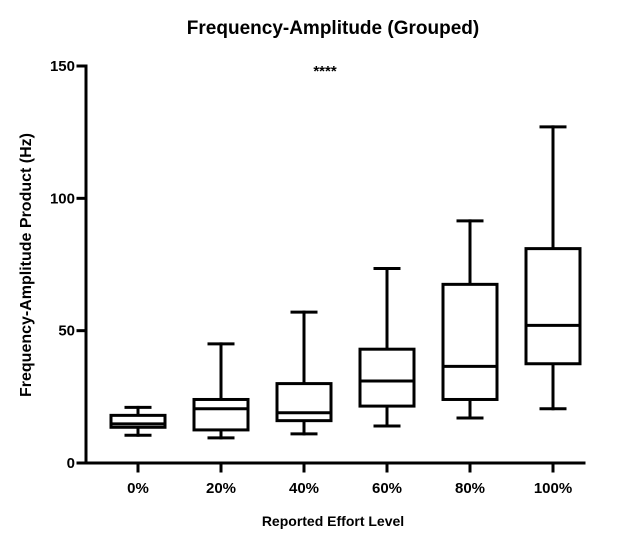 The width and height of the screenshot is (630, 544). Describe the element at coordinates (221, 488) in the screenshot. I see `x-tick-label: 20%` at that location.